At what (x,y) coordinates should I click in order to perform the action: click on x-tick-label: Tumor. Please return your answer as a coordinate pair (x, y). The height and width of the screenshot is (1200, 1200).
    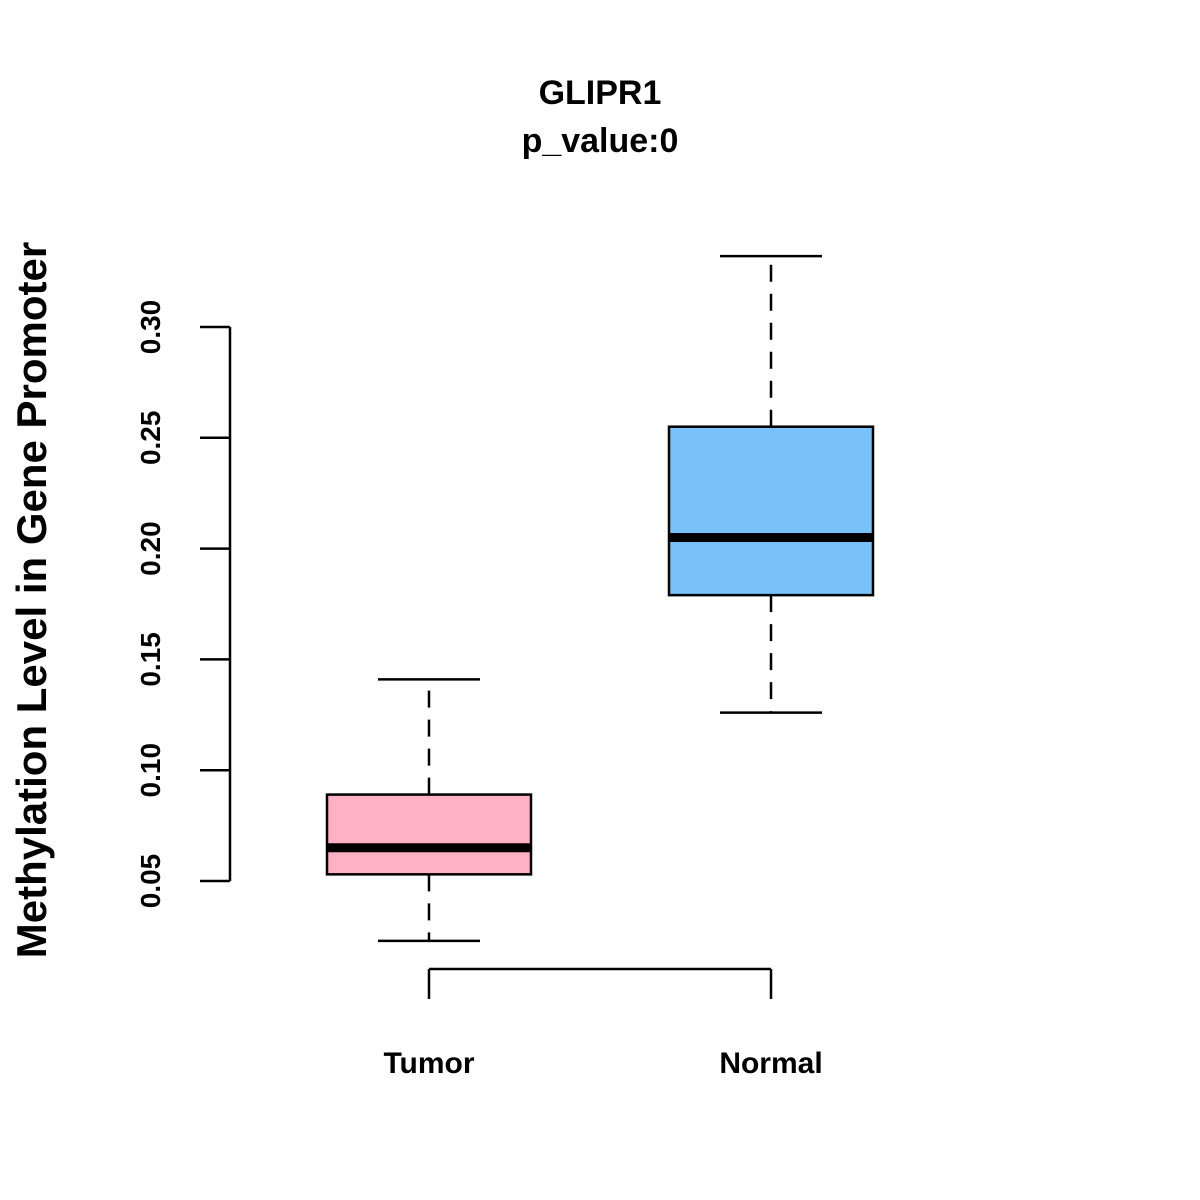
    Looking at the image, I should click on (428, 1063).